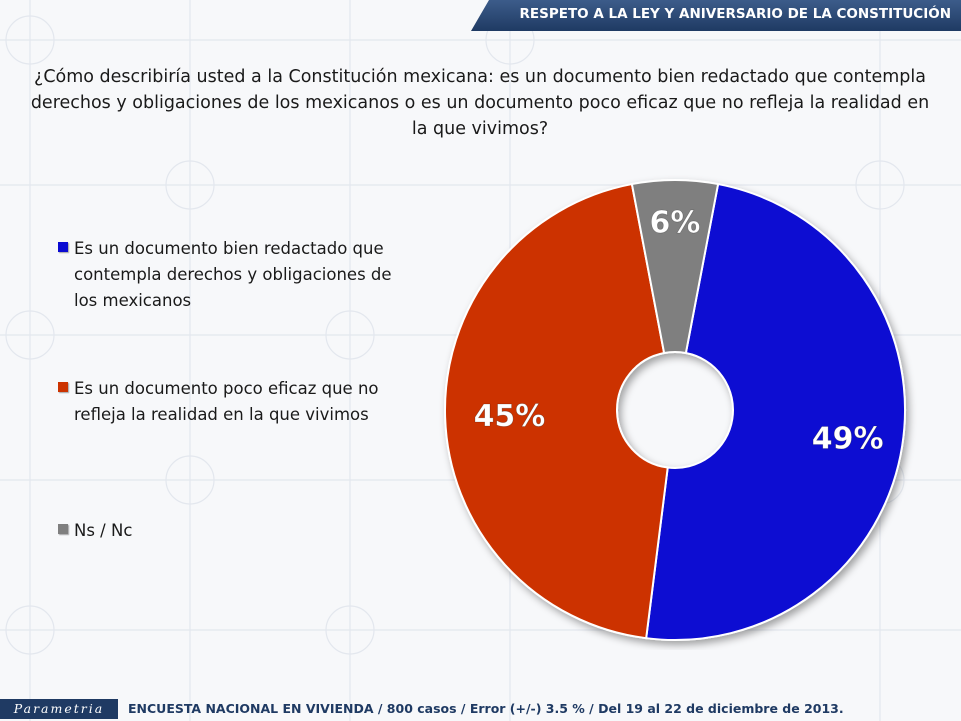 The width and height of the screenshot is (961, 721). I want to click on header-bar, so click(716, 15).